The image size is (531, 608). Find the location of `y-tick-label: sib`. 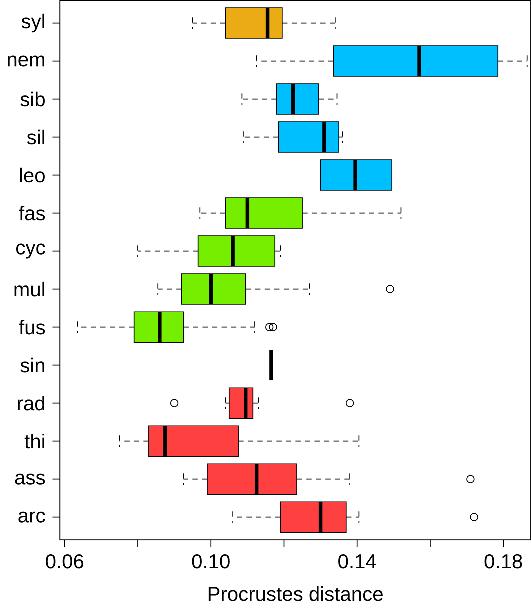

y-tick-label: sib is located at coordinates (32, 99).